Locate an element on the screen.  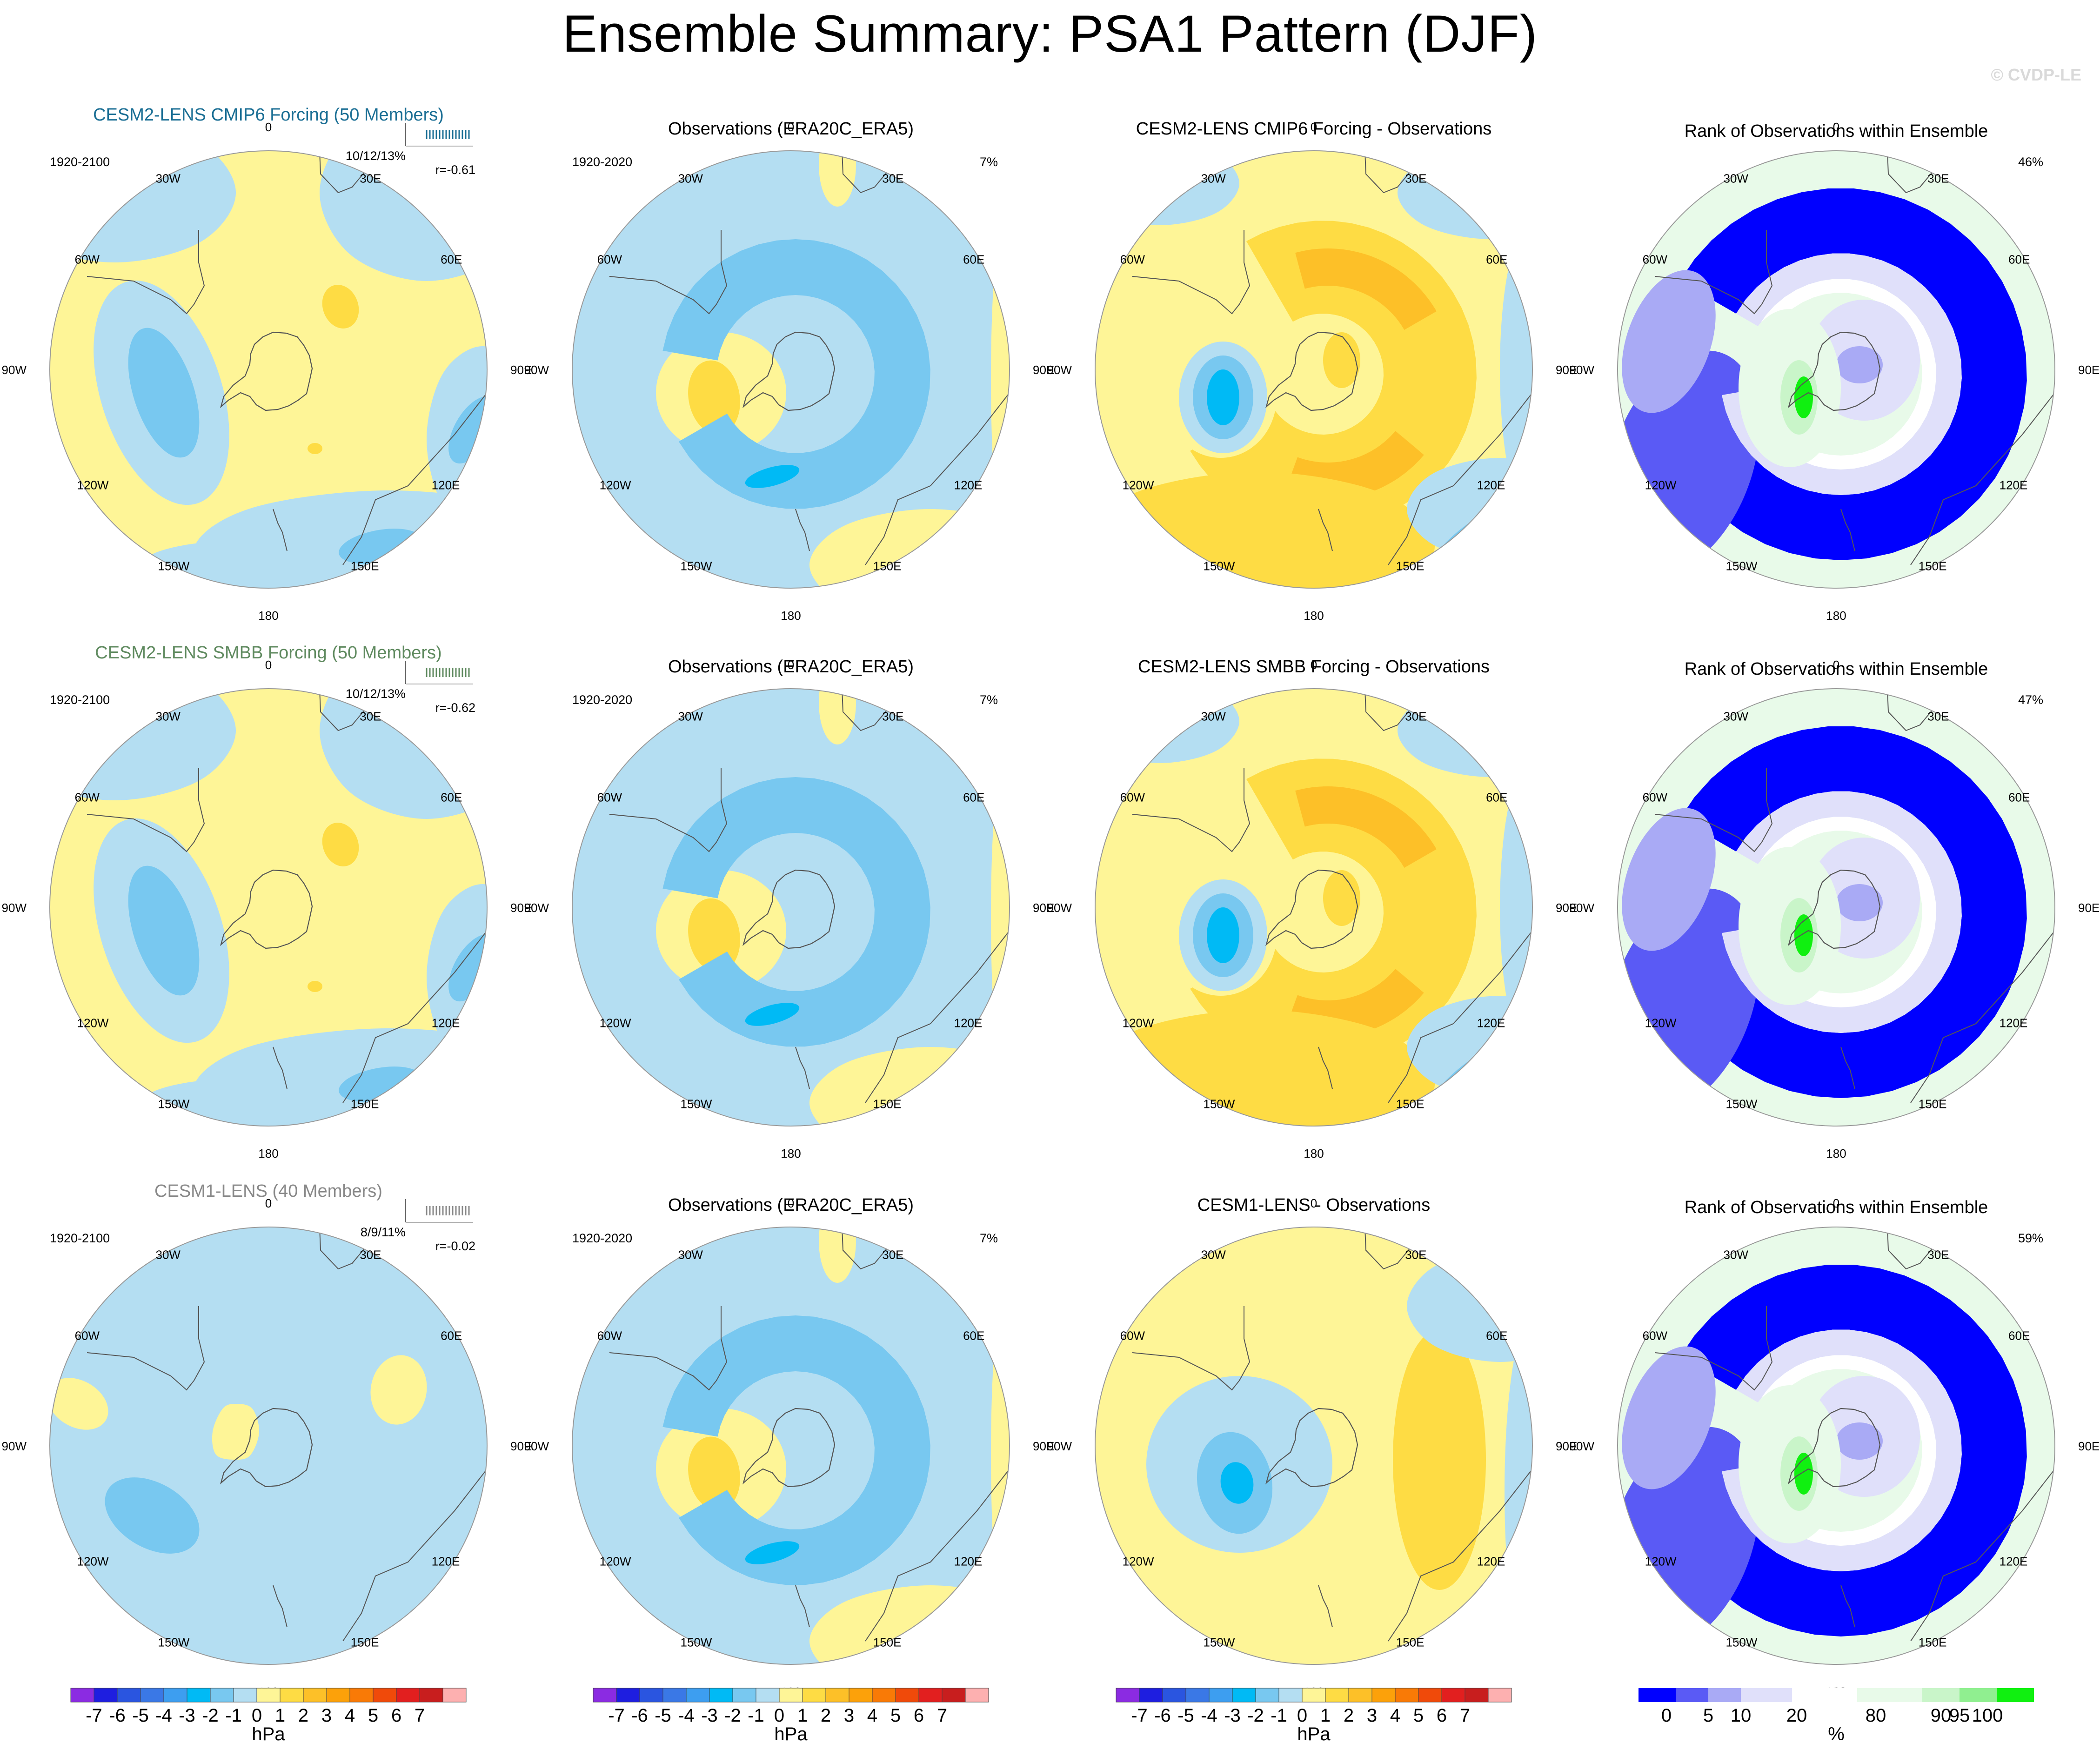
rank-percent: 59% is located at coordinates (2030, 1238).